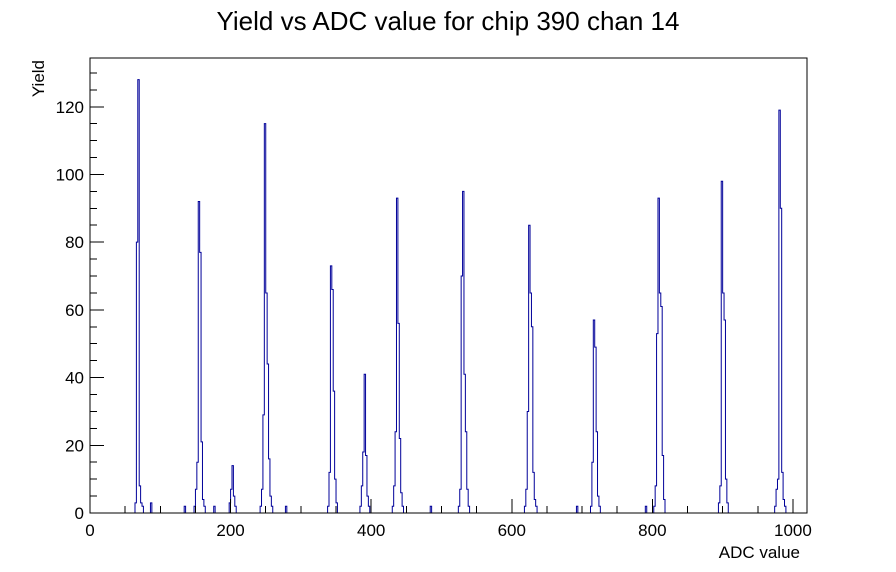  I want to click on y-tick-label: 100, so click(70, 174).